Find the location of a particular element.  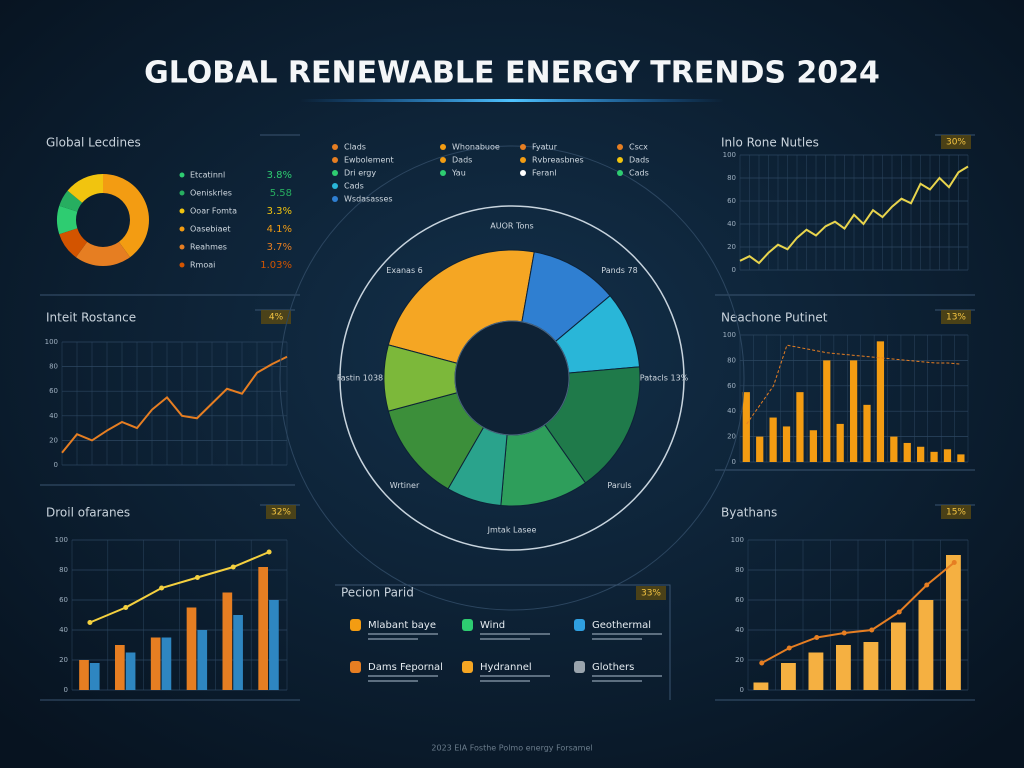

panel-title: Pecion Parid is located at coordinates (377, 593).